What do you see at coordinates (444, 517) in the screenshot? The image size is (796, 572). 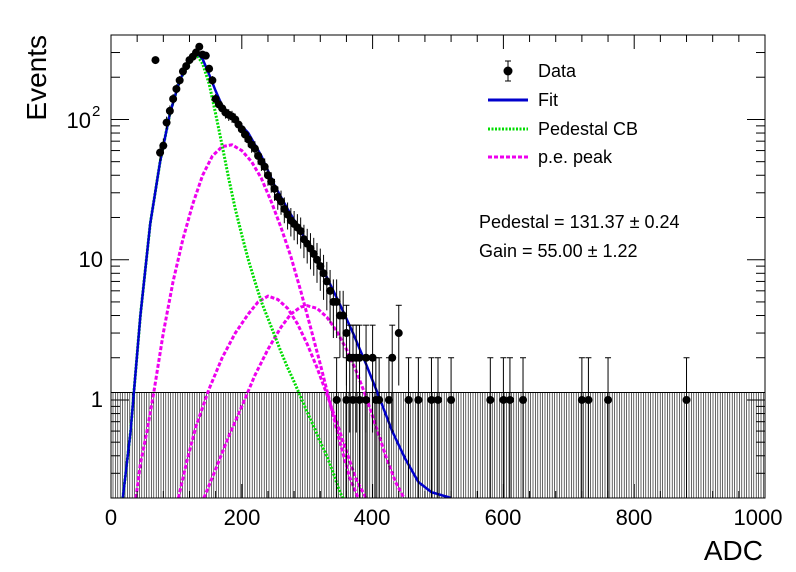 I see `x-tick-labels: 0 200 400 600 800 1000` at bounding box center [444, 517].